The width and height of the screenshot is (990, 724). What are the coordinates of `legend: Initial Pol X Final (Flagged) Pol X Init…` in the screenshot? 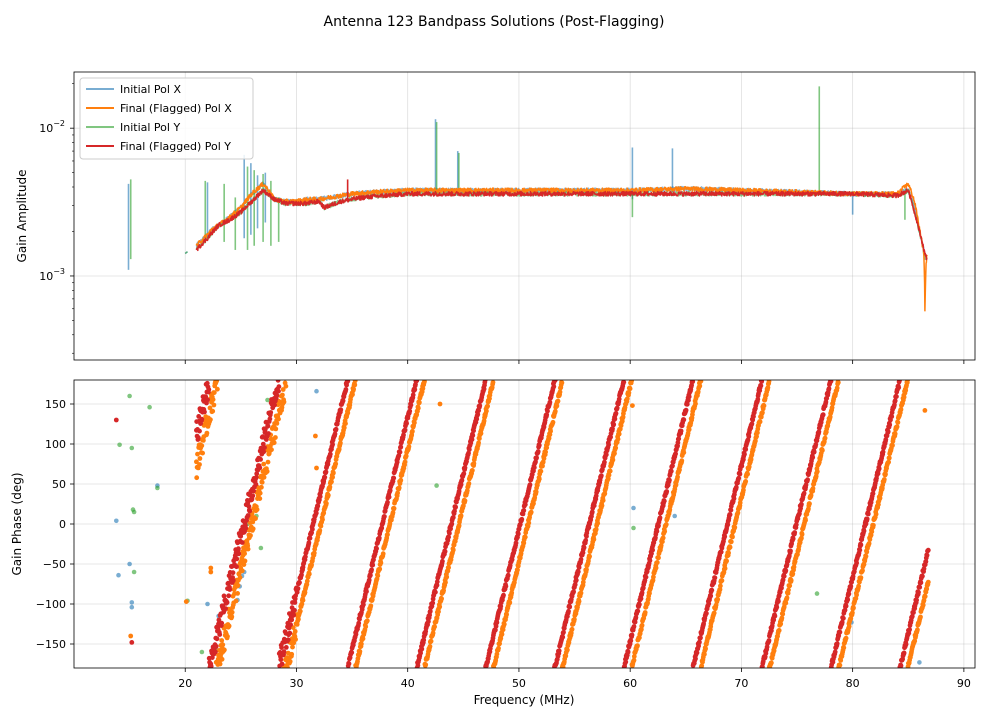 It's located at (166, 118).